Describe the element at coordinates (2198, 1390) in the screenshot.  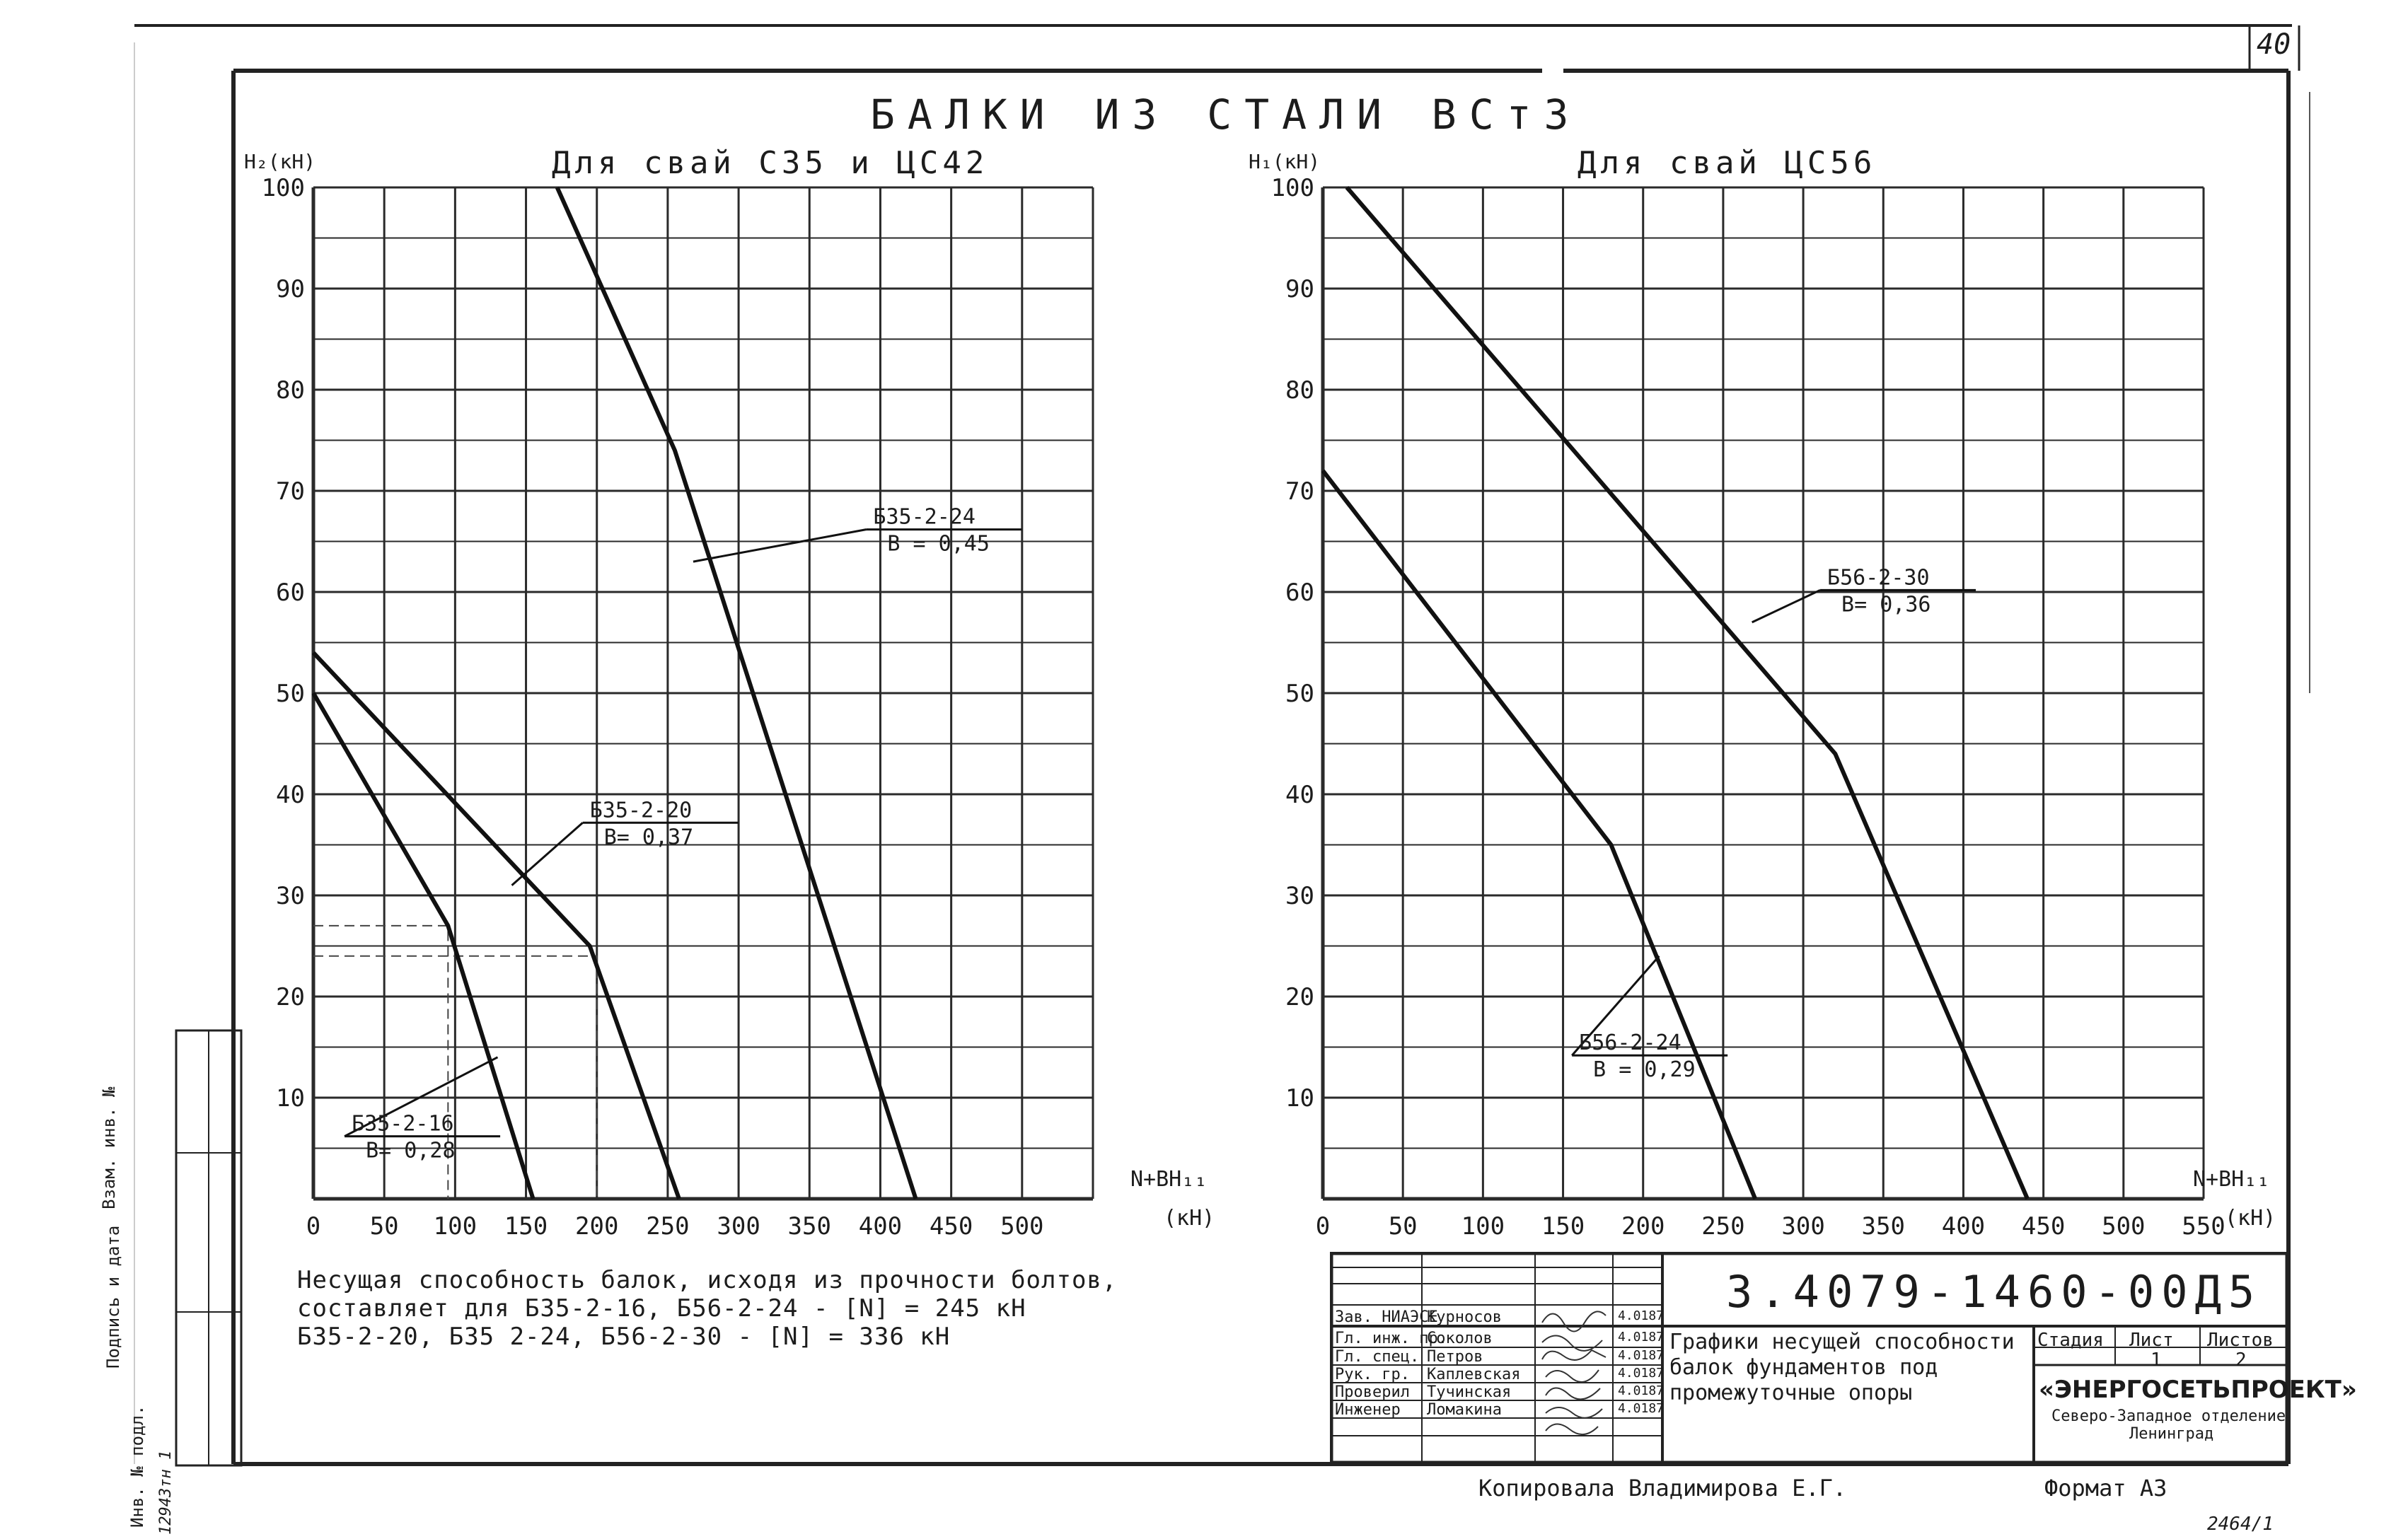
I see `organization-name: «ЭНЕРГОСЕТЬПРОЕКТ»` at that location.